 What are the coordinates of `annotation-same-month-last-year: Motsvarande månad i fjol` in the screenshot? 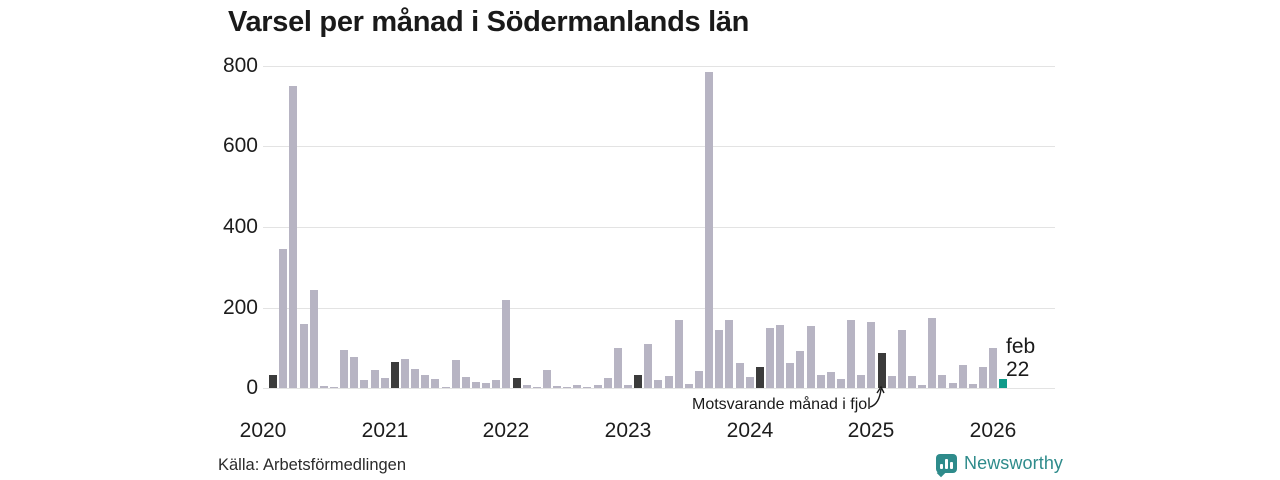 It's located at (781, 404).